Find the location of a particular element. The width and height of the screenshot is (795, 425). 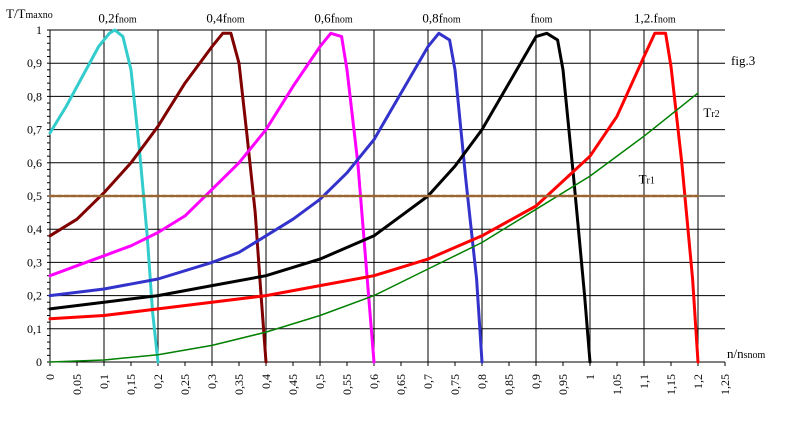

x-tick-label: 0 is located at coordinates (50, 377).